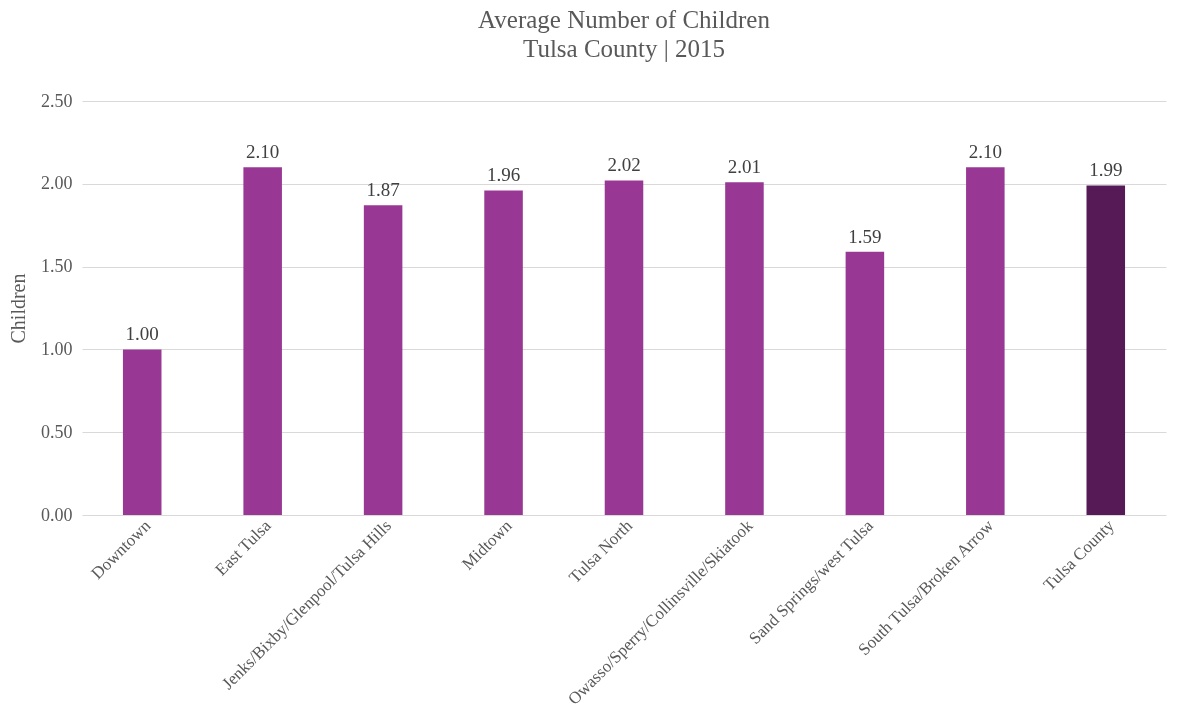 This screenshot has height=727, width=1183. I want to click on y-tick-label: 2.00, so click(57, 183).